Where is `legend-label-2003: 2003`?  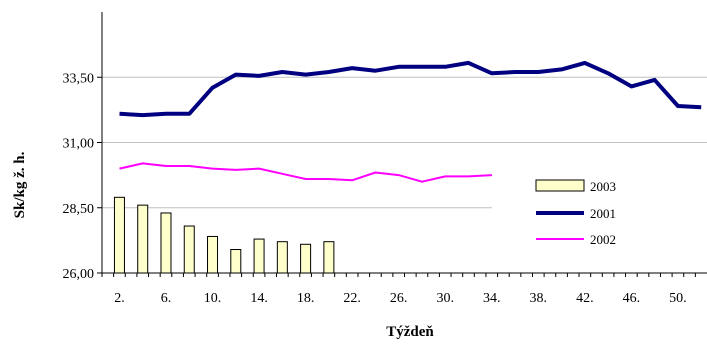
legend-label-2003: 2003 is located at coordinates (603, 186).